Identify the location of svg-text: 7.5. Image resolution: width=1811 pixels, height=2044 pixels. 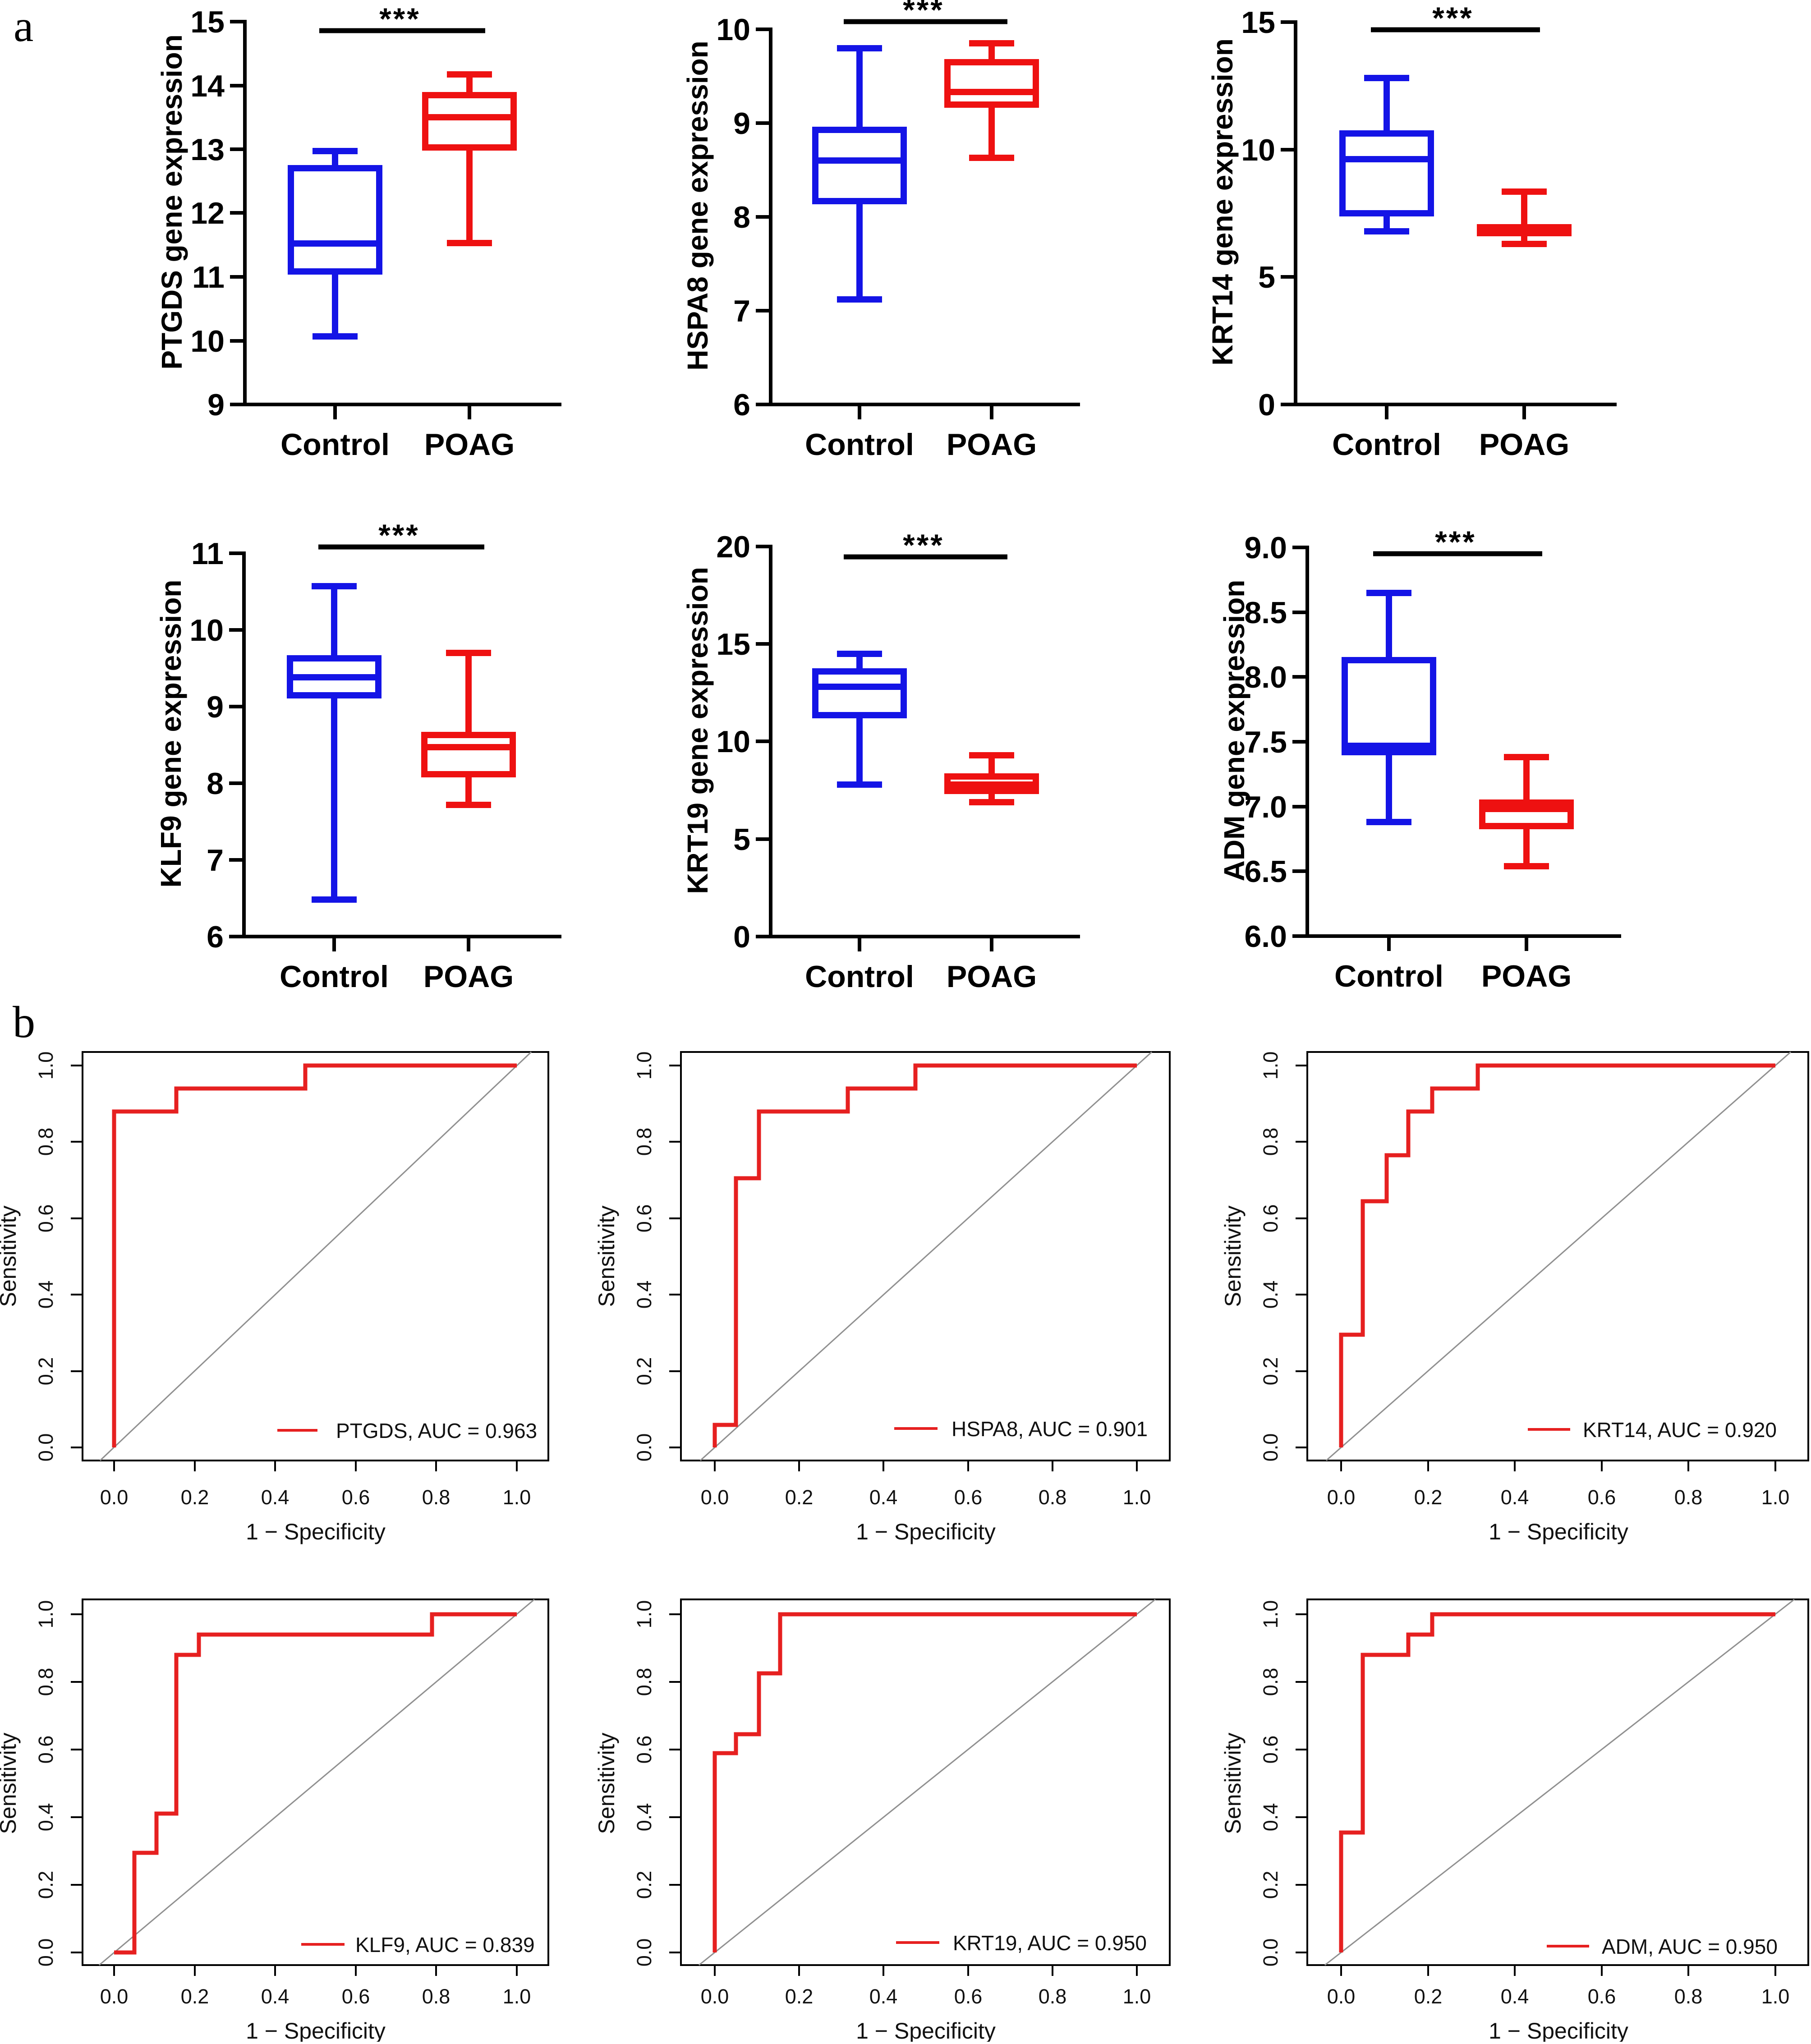
(1265, 742).